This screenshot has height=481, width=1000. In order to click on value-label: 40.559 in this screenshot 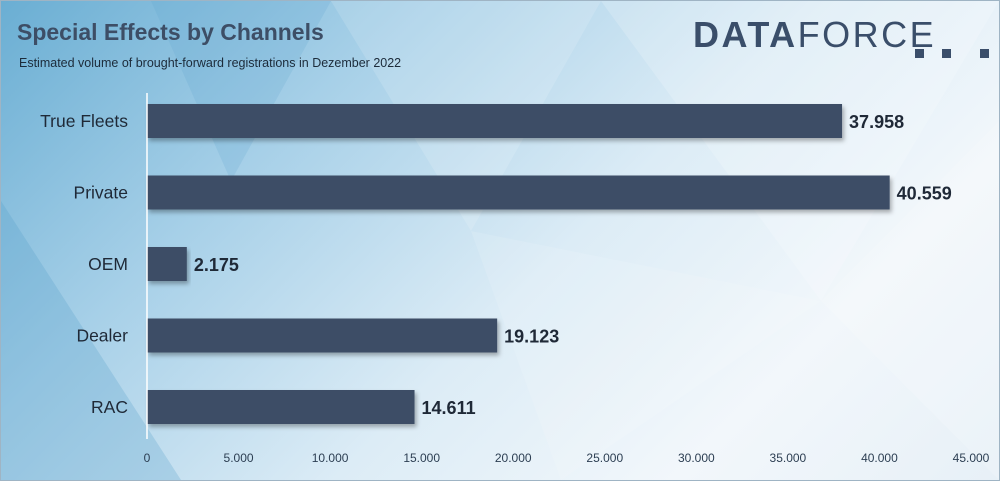, I will do `click(924, 194)`.